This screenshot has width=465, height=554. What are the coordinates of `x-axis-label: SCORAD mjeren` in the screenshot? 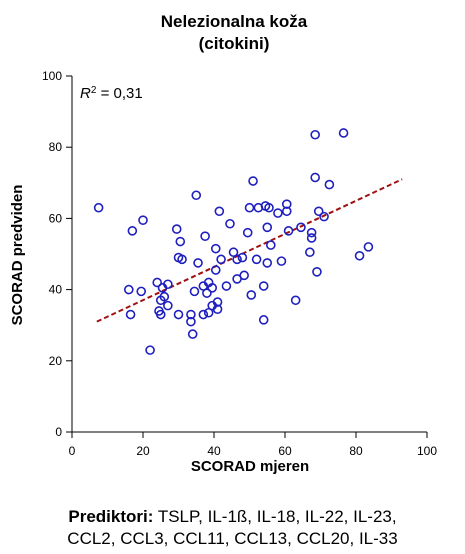 It's located at (250, 466).